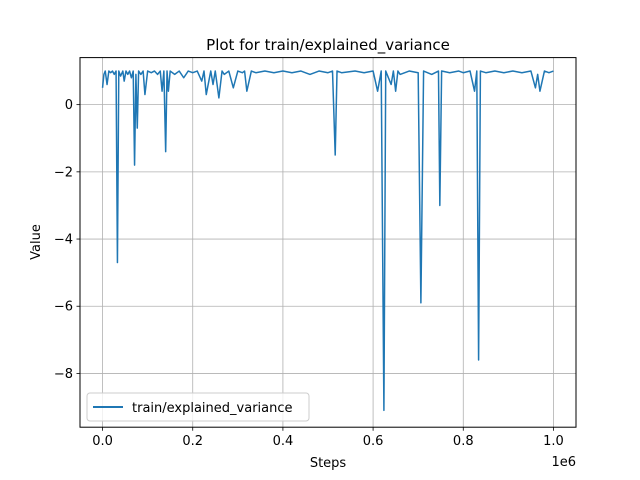  What do you see at coordinates (69, 105) in the screenshot?
I see `y-tick-label: 0` at bounding box center [69, 105].